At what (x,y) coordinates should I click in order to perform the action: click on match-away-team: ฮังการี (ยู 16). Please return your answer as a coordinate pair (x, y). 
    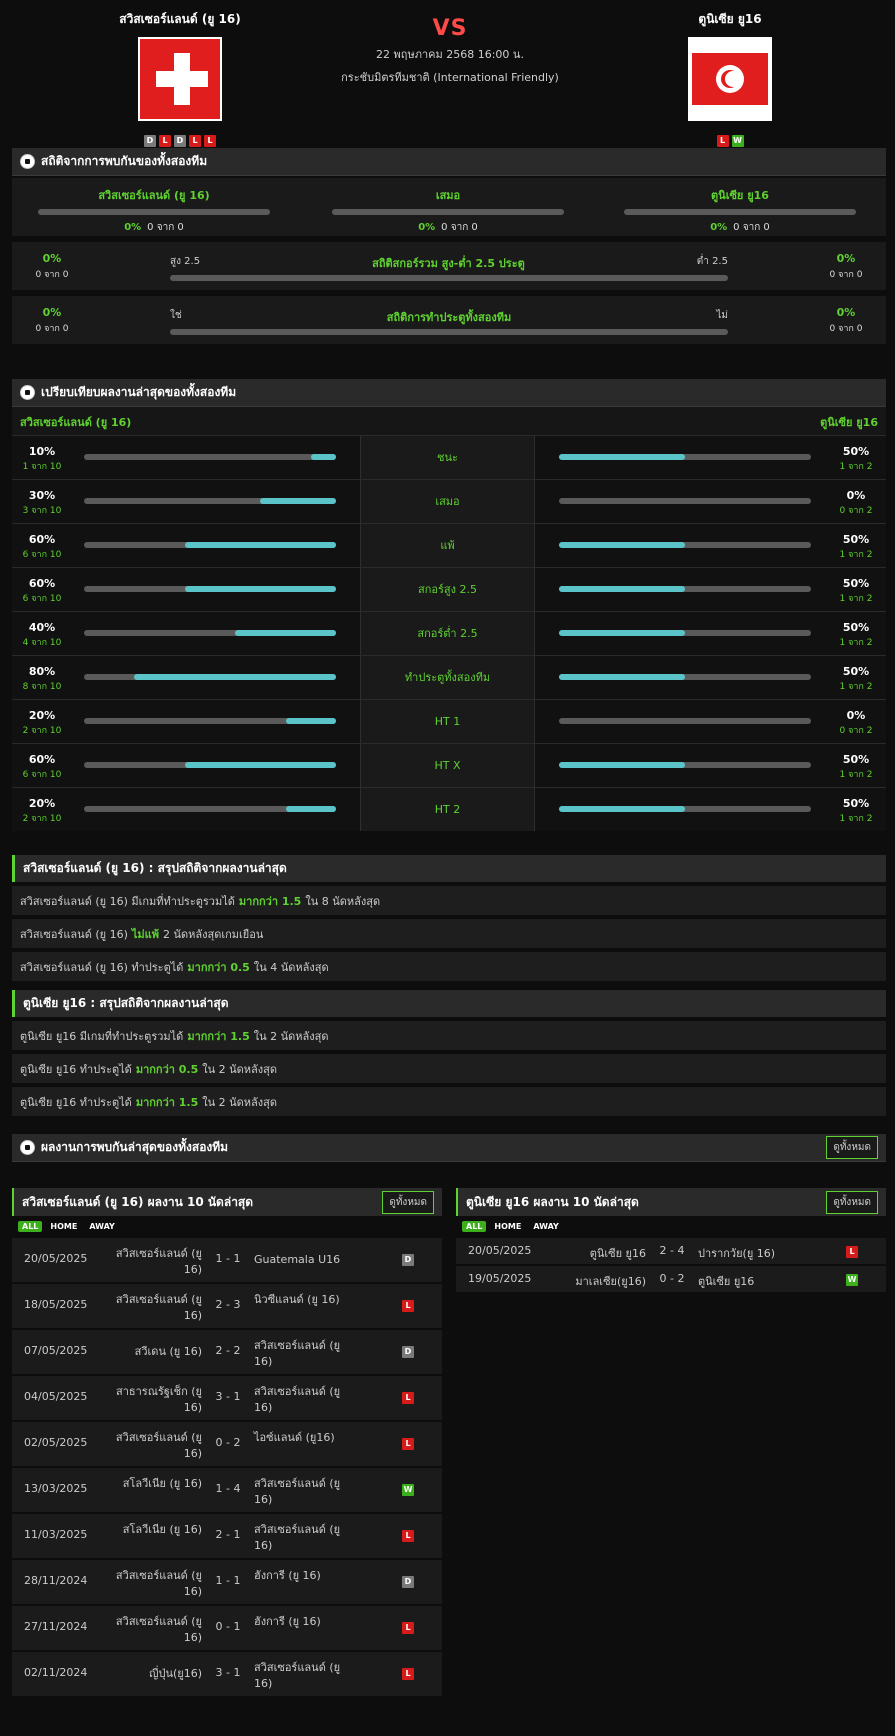
    Looking at the image, I should click on (287, 1621).